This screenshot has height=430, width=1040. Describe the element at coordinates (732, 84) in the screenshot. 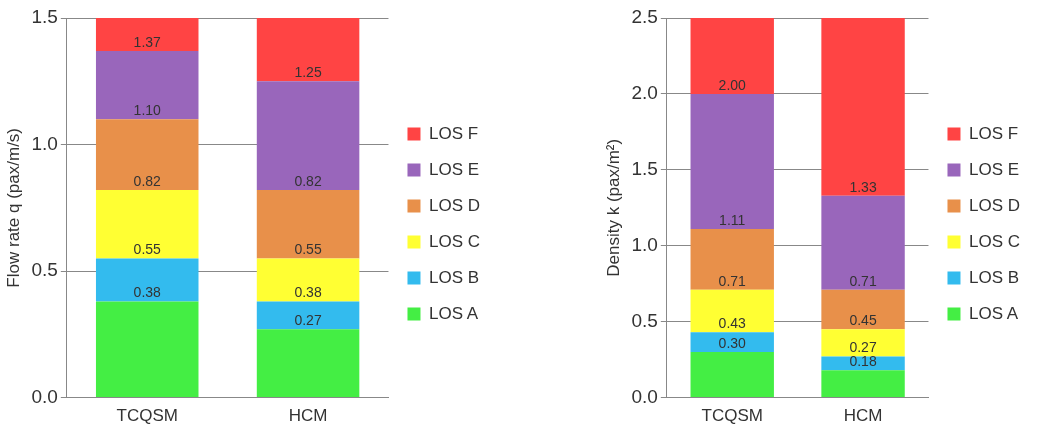

I see `annotation: 2.00` at that location.